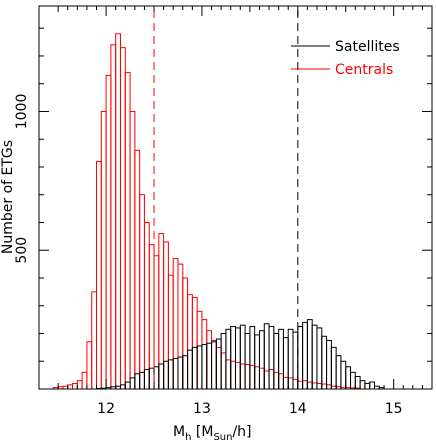  What do you see at coordinates (8, 197) in the screenshot?
I see `y-axis-label: Number of ETGs` at bounding box center [8, 197].